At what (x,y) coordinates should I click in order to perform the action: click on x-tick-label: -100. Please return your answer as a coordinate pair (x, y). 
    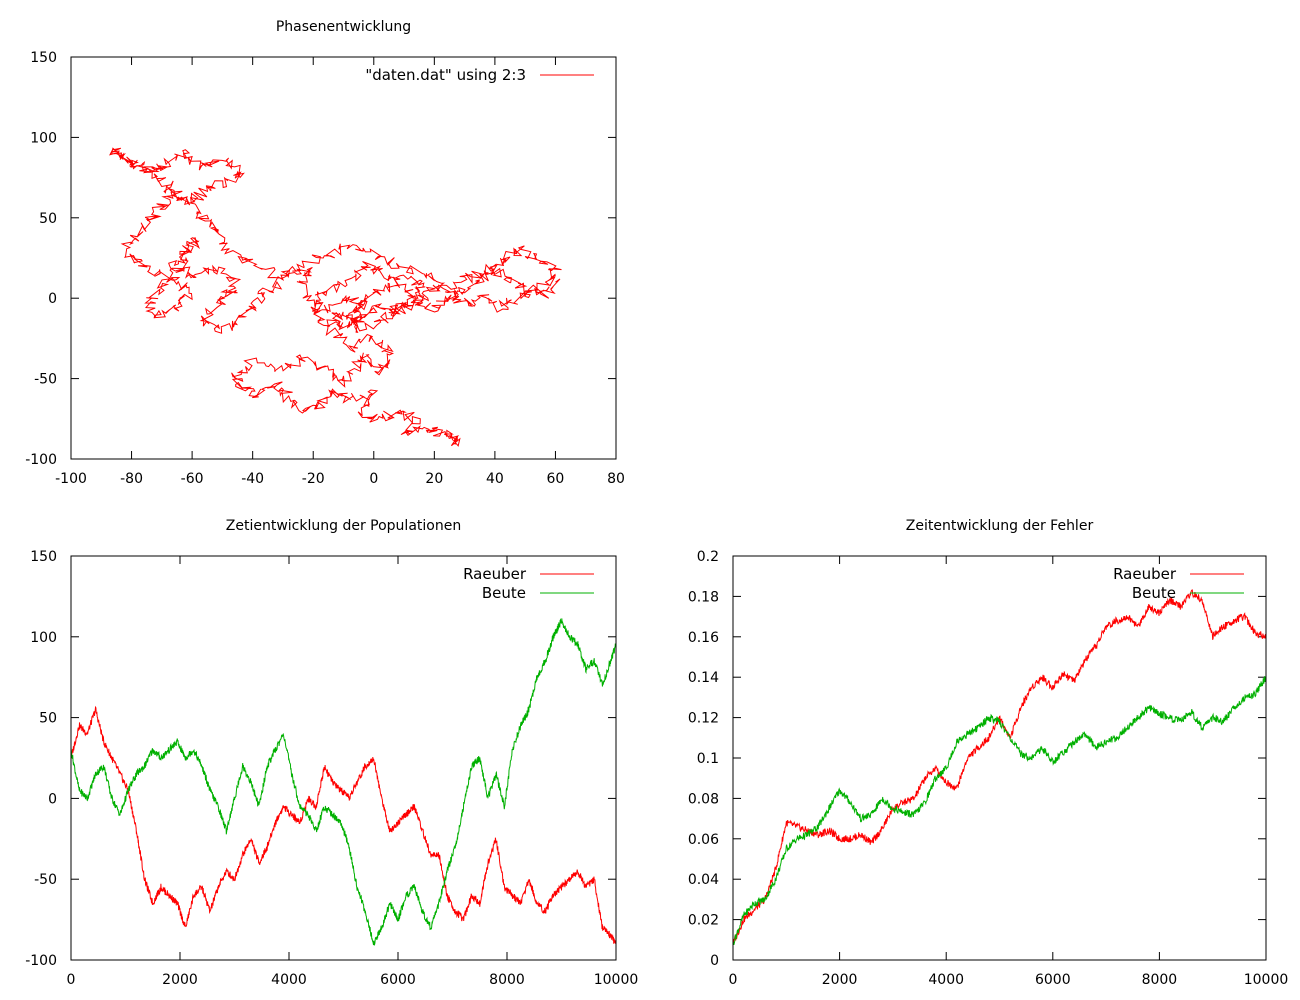
    Looking at the image, I should click on (71, 479).